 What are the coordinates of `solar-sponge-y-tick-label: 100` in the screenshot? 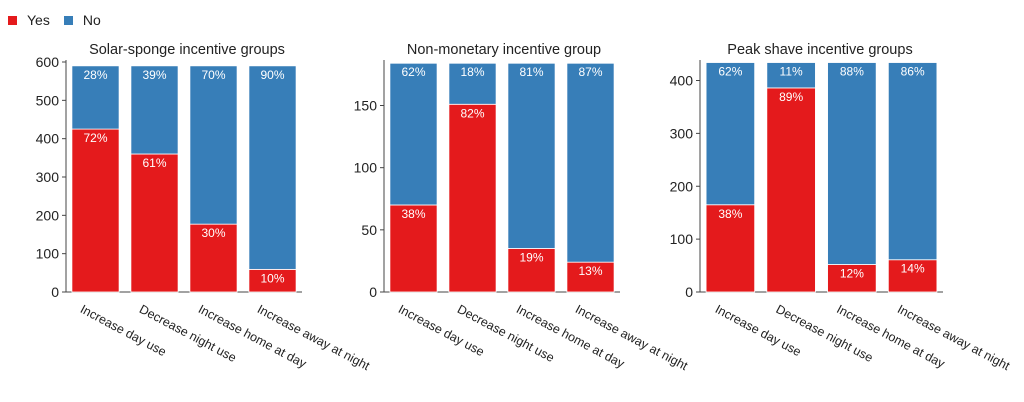 It's located at (48, 254).